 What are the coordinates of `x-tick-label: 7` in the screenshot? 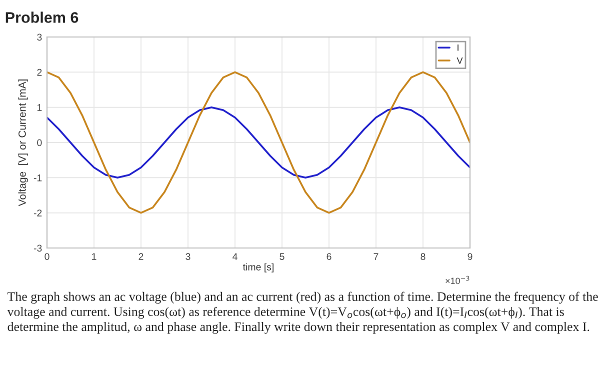 It's located at (376, 256).